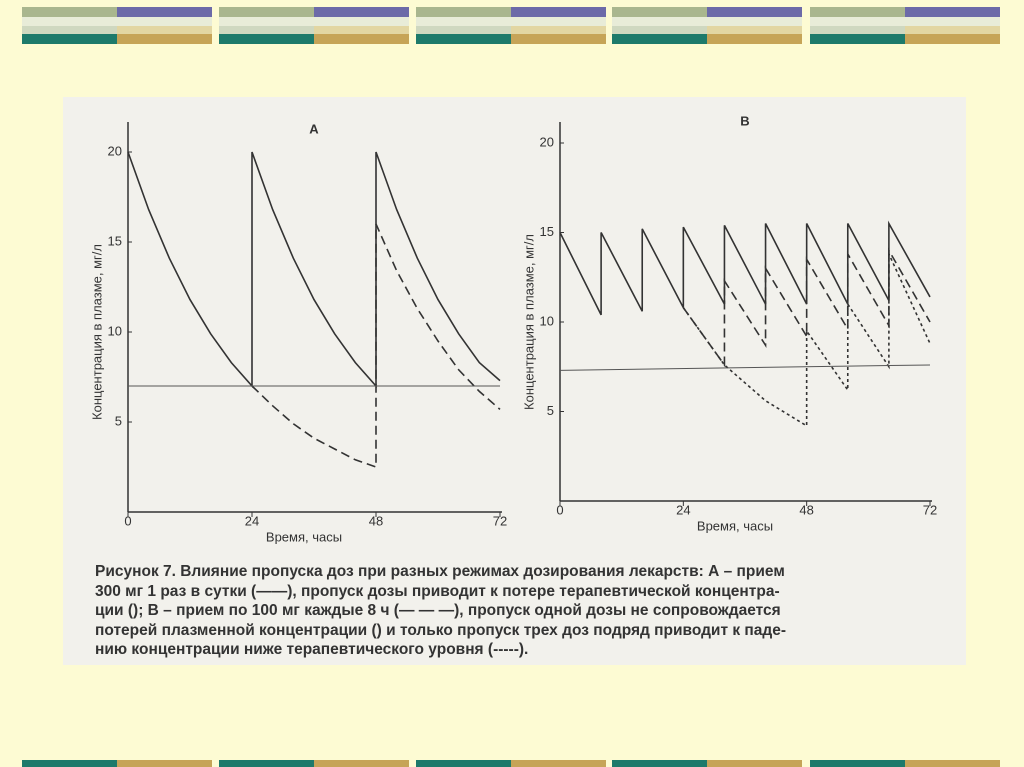  What do you see at coordinates (314, 128) in the screenshot?
I see `chart-title: А` at bounding box center [314, 128].